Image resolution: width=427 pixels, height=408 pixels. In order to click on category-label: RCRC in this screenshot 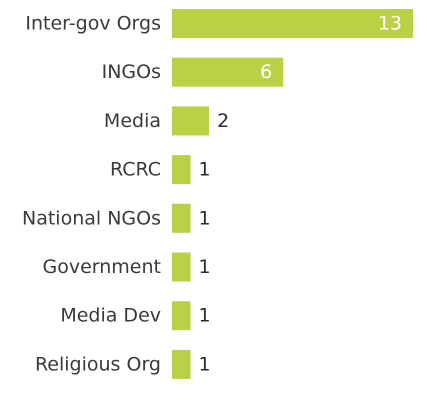, I will do `click(135, 170)`.